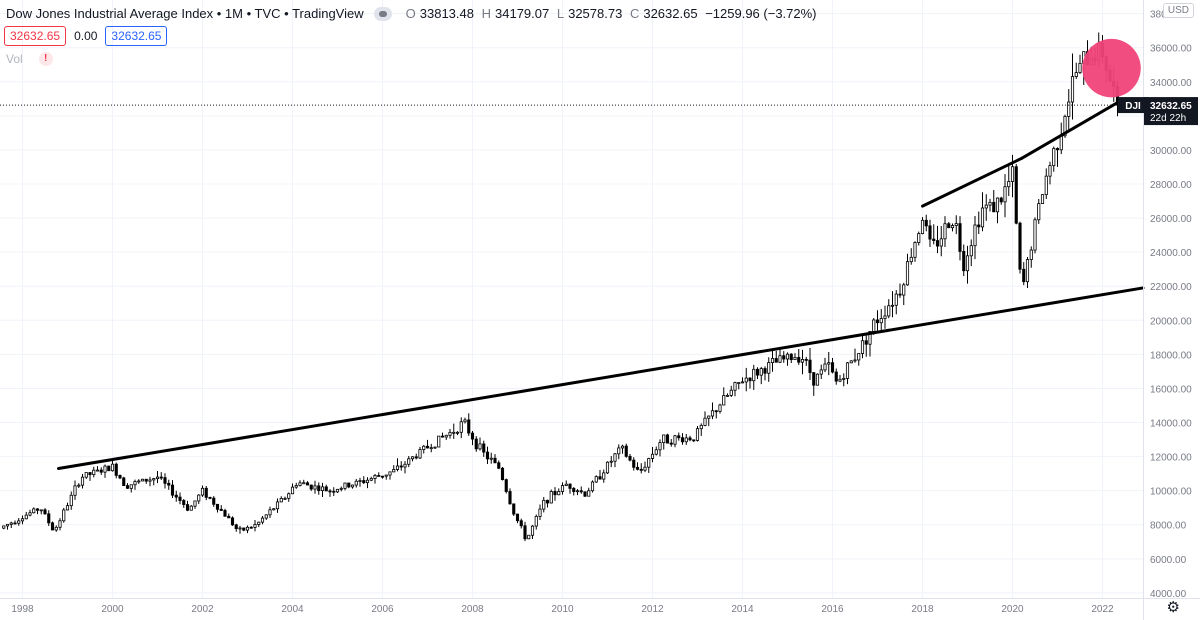 The height and width of the screenshot is (620, 1200). Describe the element at coordinates (1171, 492) in the screenshot. I see `y-tick-label: 10000.00` at that location.